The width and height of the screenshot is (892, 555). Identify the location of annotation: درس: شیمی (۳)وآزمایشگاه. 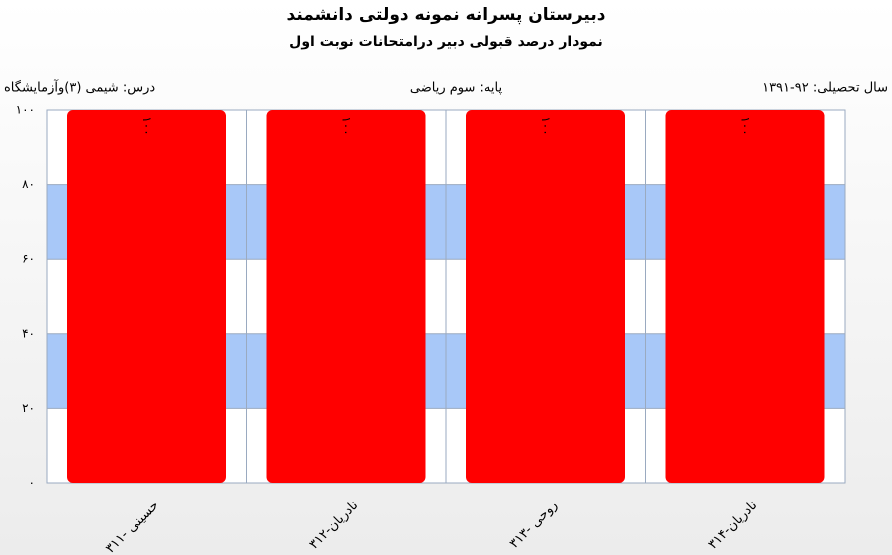
(79, 87).